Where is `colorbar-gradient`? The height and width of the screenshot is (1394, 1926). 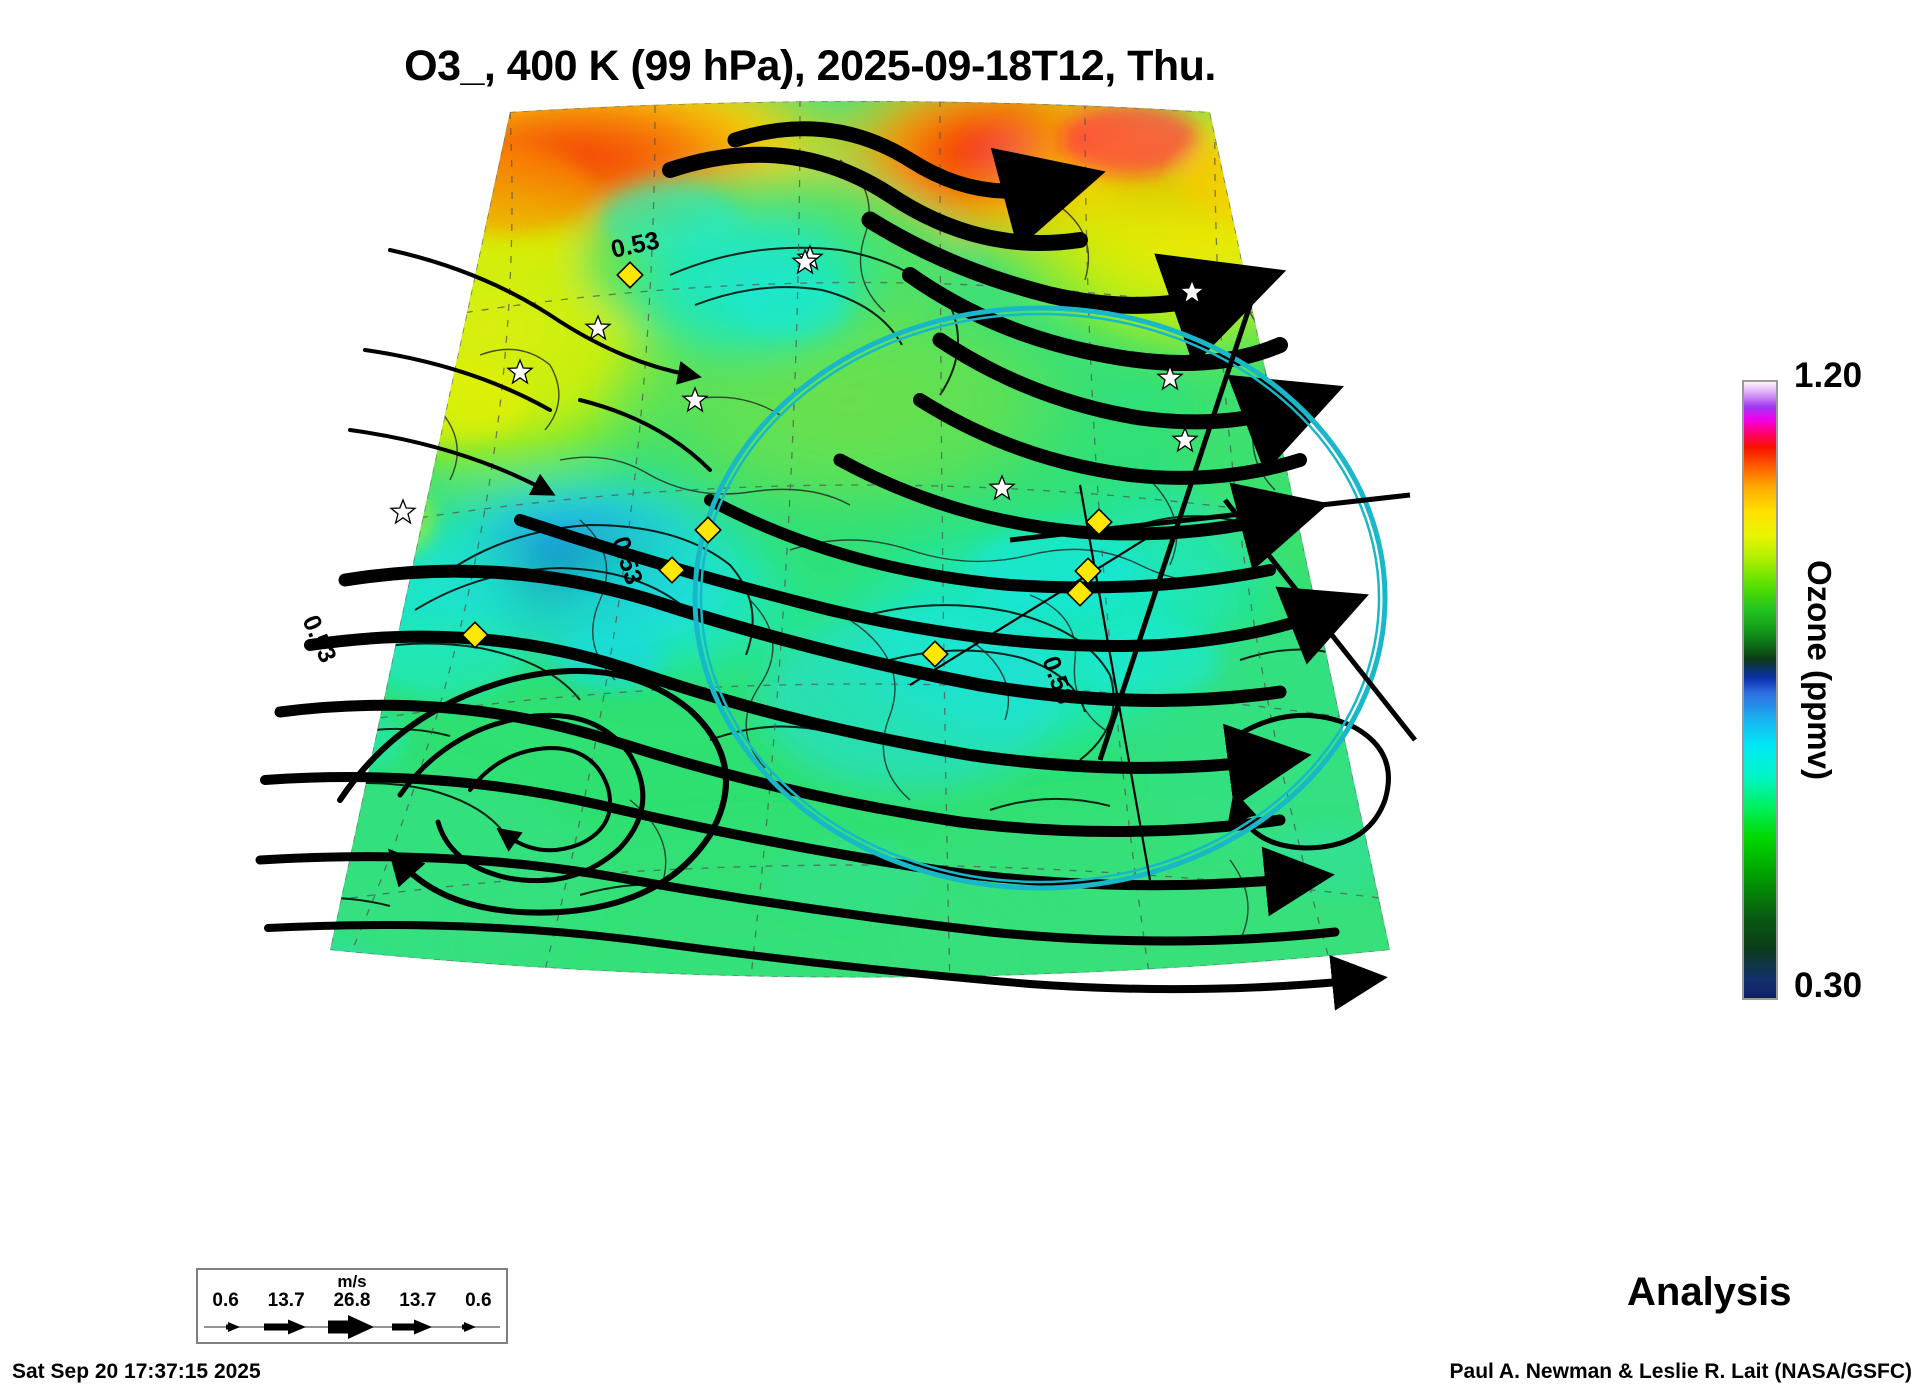 colorbar-gradient is located at coordinates (1760, 690).